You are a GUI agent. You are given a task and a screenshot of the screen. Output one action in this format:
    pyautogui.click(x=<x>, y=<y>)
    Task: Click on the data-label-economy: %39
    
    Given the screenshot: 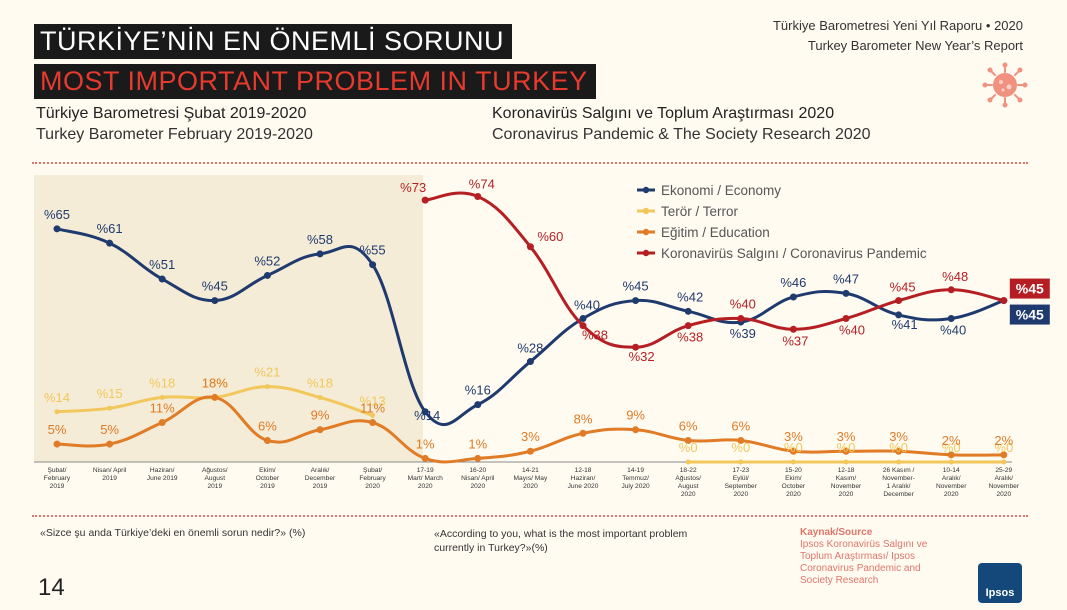 What is the action you would take?
    pyautogui.click(x=743, y=333)
    